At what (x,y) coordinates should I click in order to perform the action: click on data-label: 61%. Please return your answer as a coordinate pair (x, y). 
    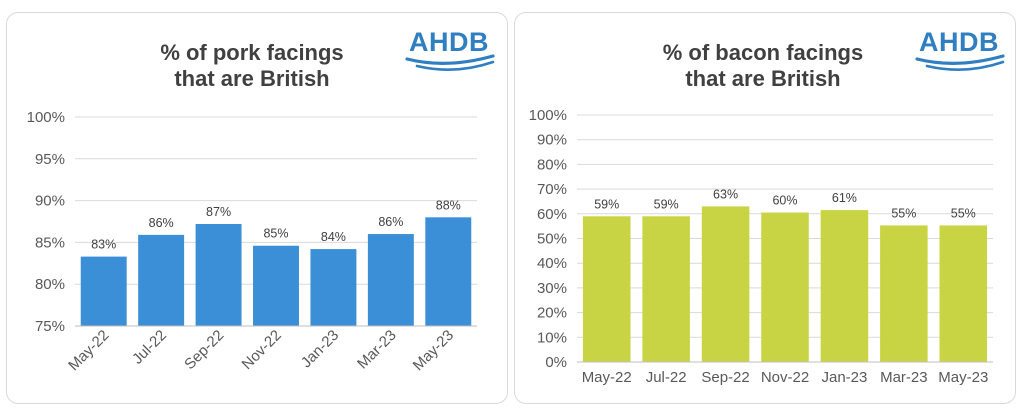
    Looking at the image, I should click on (844, 198).